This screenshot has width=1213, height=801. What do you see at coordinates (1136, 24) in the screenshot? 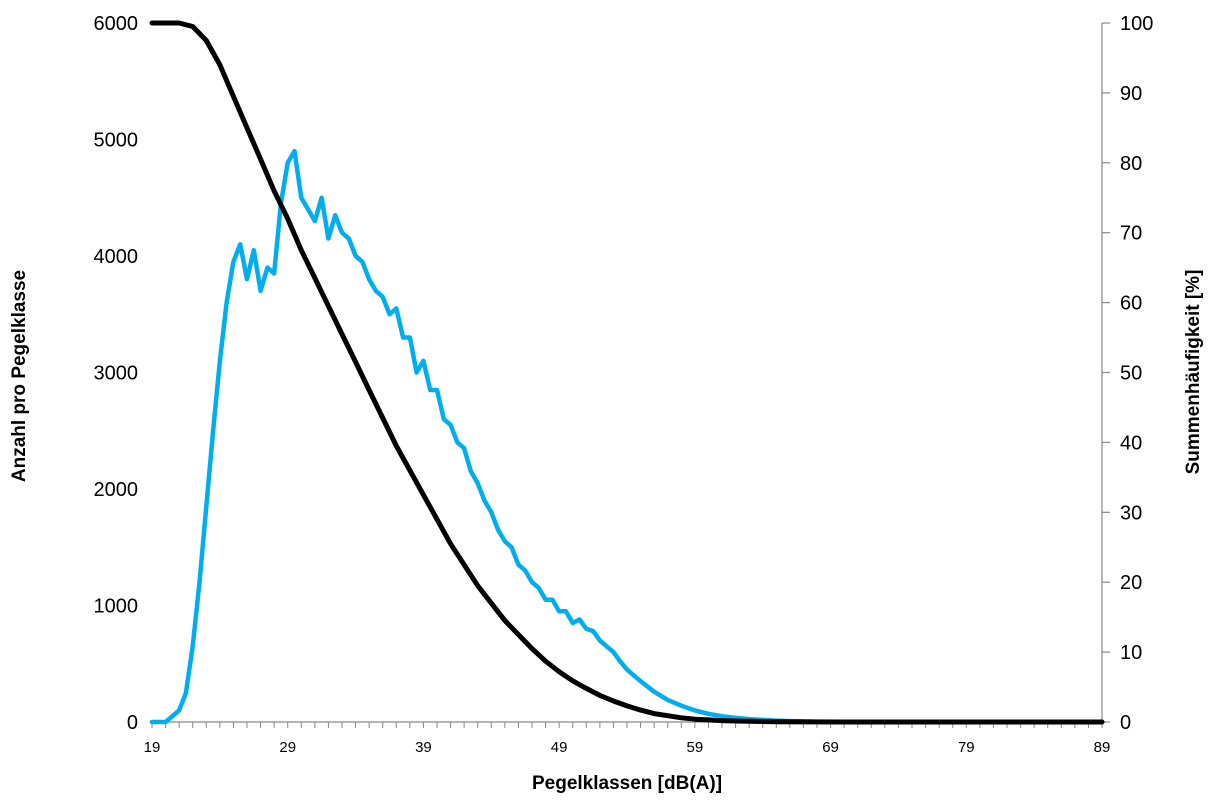
I see `y2-tick-label: 100` at bounding box center [1136, 24].